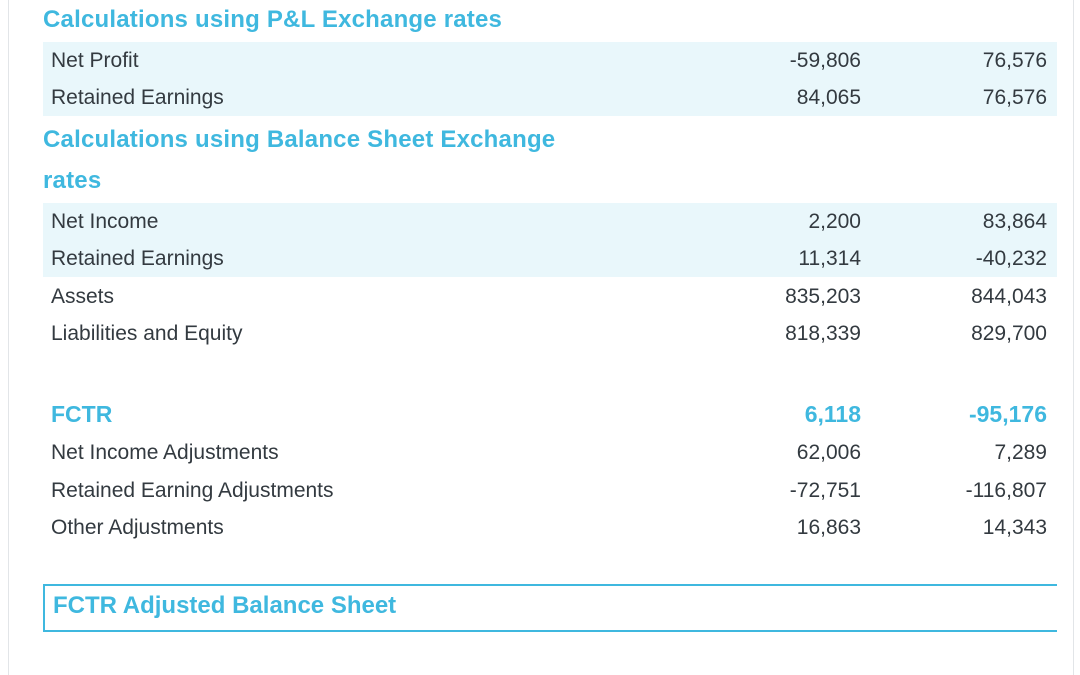 The image size is (1080, 675). I want to click on row-value-col1: 818,339, so click(823, 333).